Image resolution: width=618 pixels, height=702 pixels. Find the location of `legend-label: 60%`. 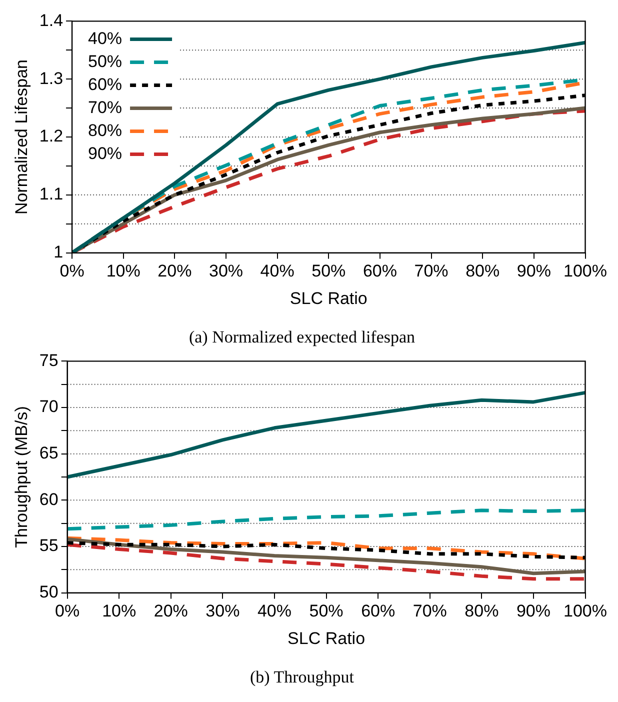

legend-label: 60% is located at coordinates (105, 84).